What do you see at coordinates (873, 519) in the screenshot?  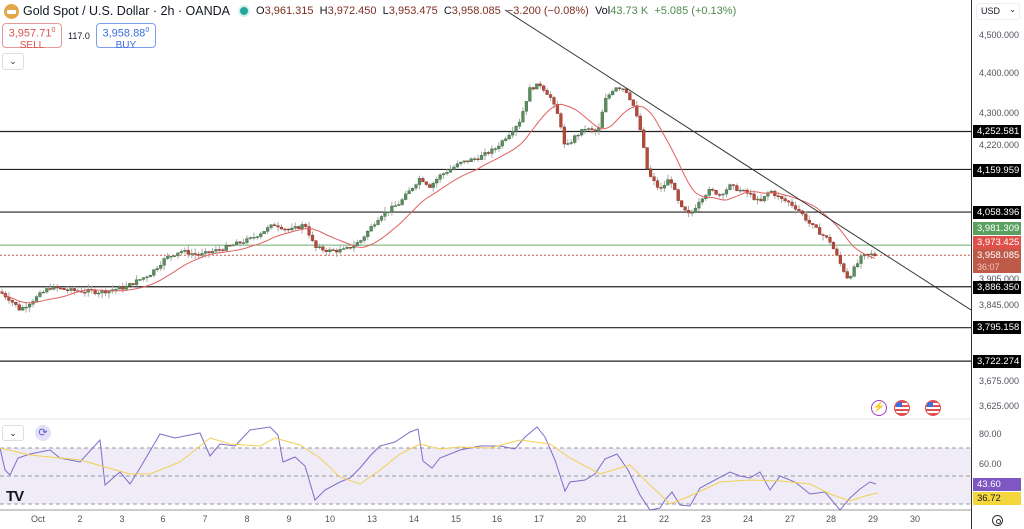 I see `time-axis-label: 29` at bounding box center [873, 519].